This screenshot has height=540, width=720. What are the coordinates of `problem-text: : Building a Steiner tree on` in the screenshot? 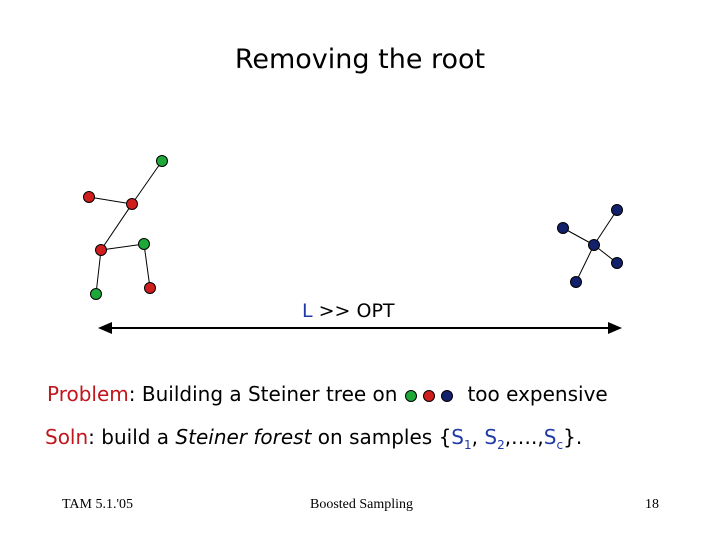 It's located at (263, 394).